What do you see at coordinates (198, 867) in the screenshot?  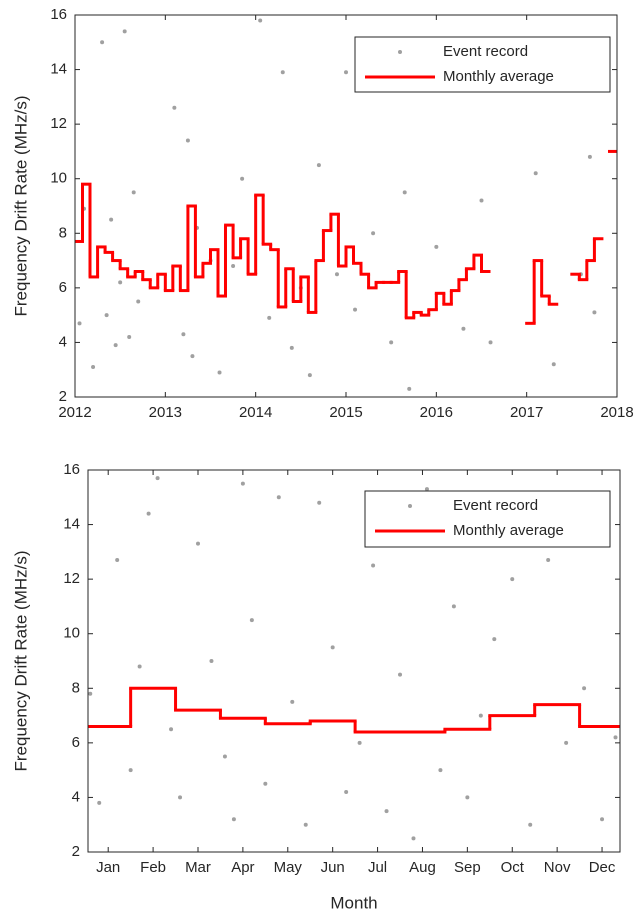 I see `x-tick-label: Mar` at bounding box center [198, 867].